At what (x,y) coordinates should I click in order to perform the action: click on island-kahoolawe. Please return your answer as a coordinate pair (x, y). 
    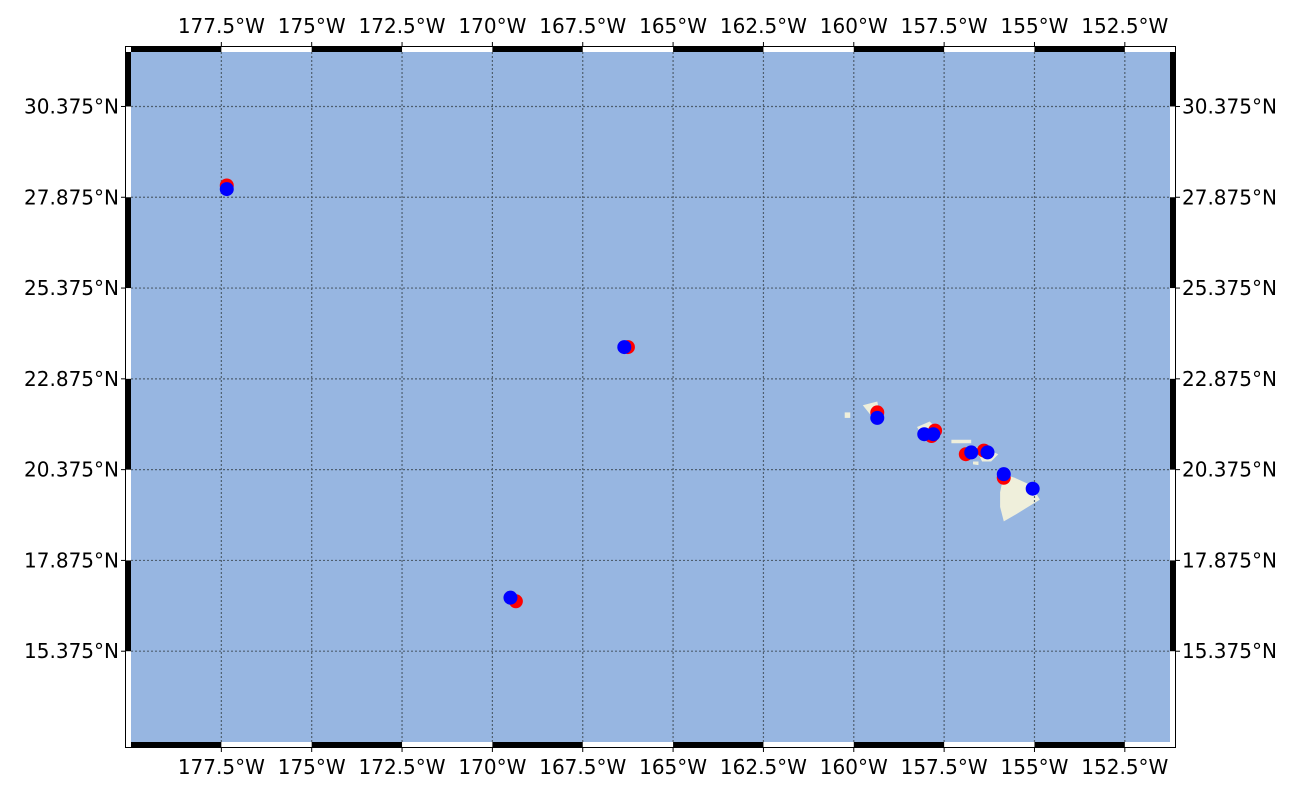
    Looking at the image, I should click on (976, 463).